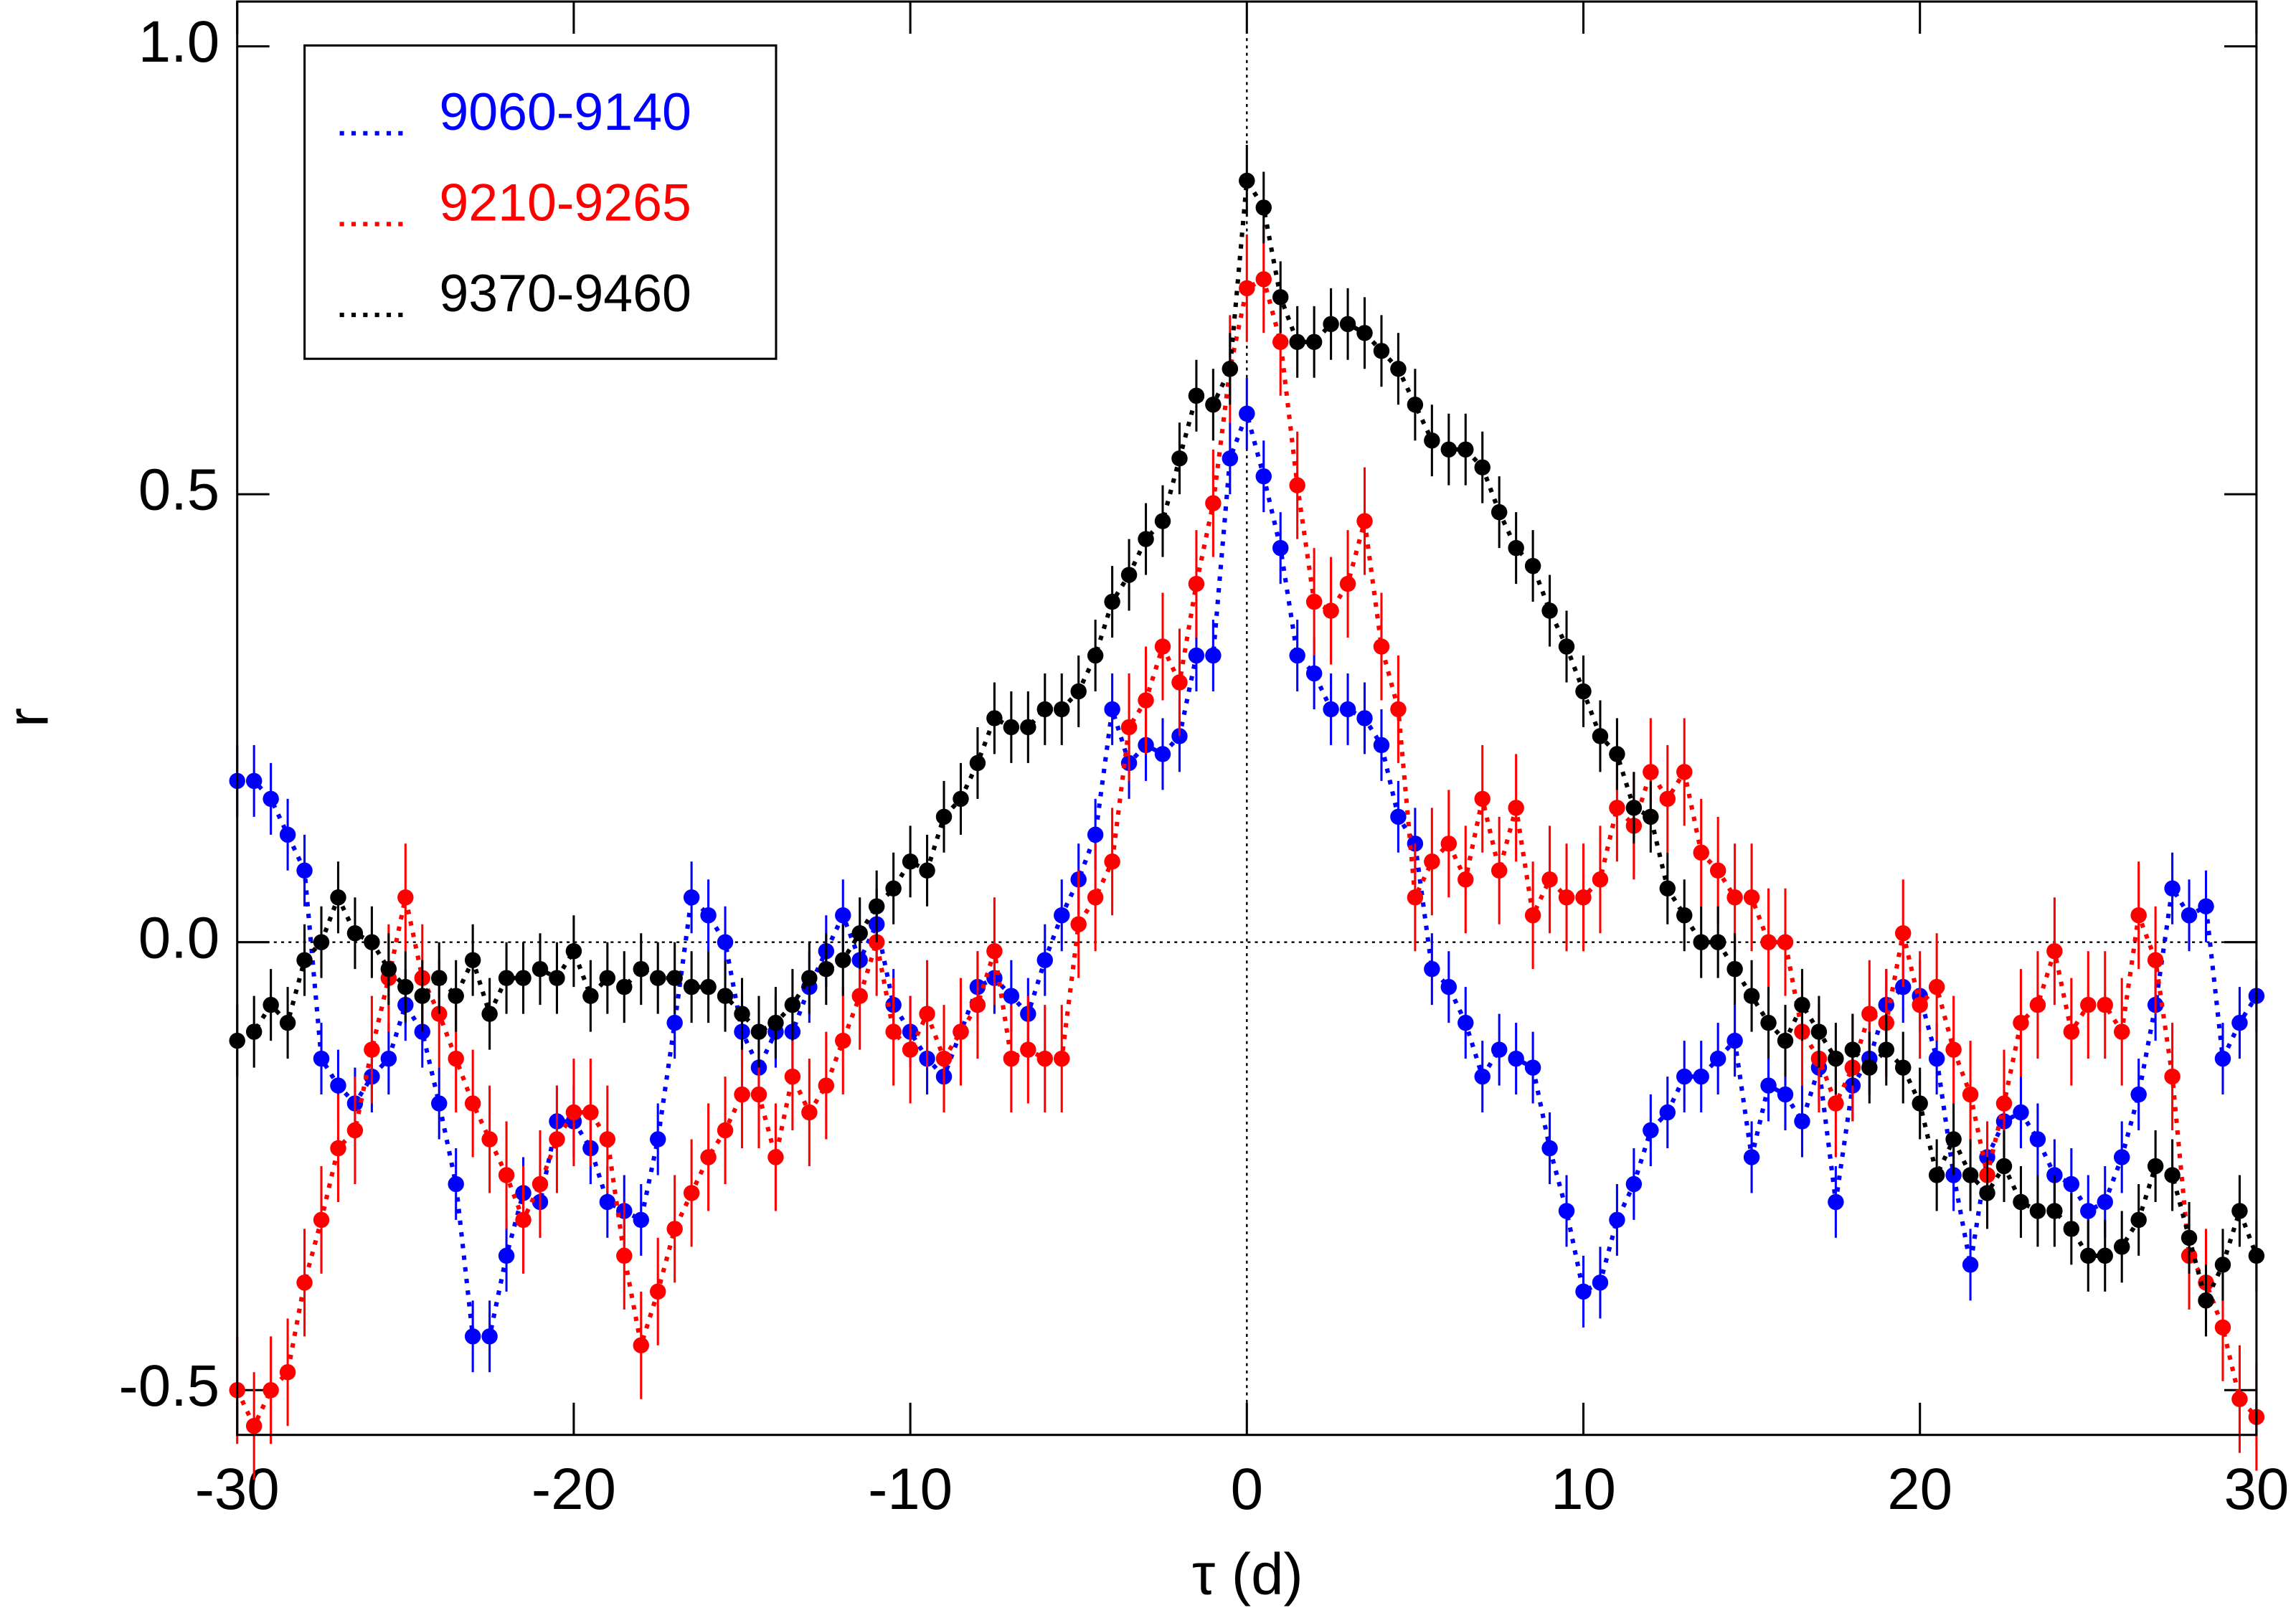  I want to click on x-tick-label: -10, so click(910, 1489).